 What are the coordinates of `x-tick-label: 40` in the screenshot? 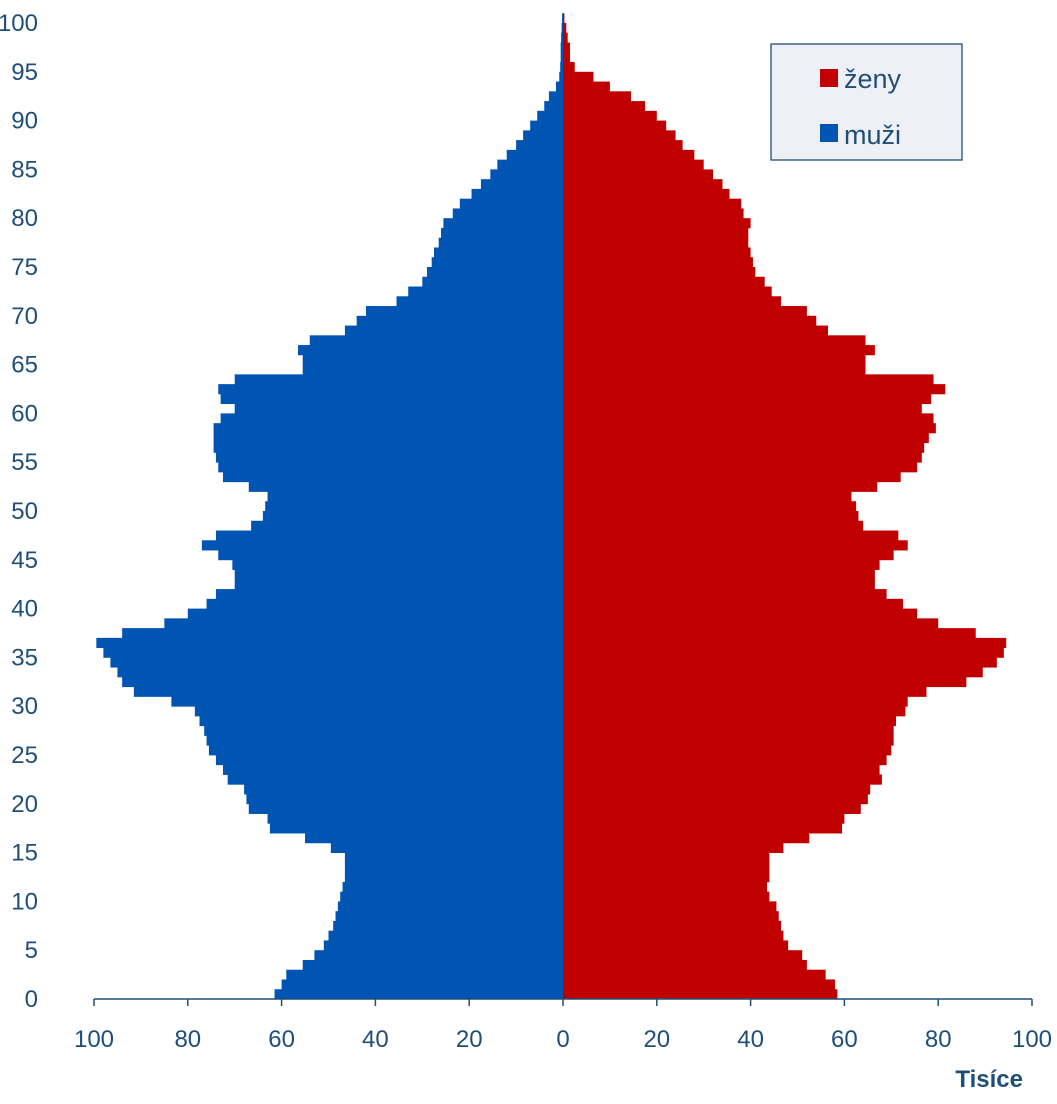 It's located at (375, 1039).